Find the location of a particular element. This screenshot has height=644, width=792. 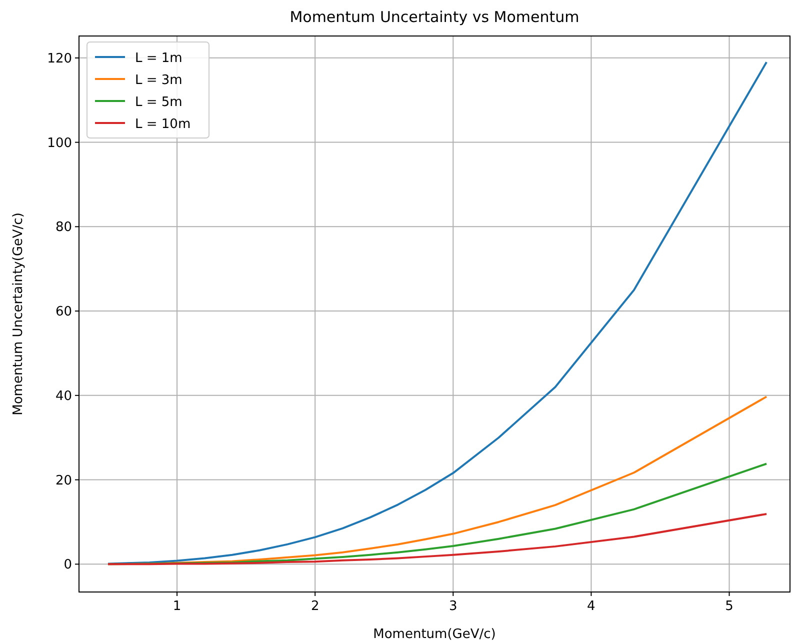

y-tick-label: 100 is located at coordinates (59, 143).